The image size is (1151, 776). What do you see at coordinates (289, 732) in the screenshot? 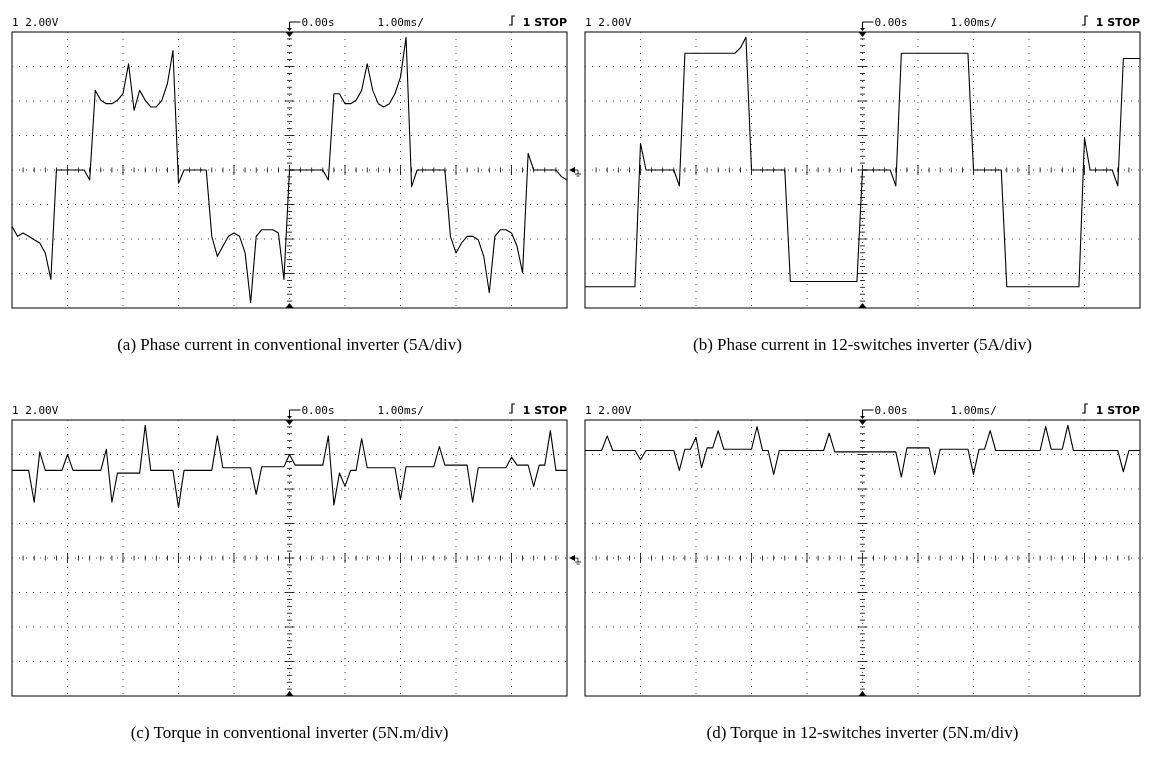
I see `text: (c) Torque in conventional inverter (5N.m/div)` at bounding box center [289, 732].